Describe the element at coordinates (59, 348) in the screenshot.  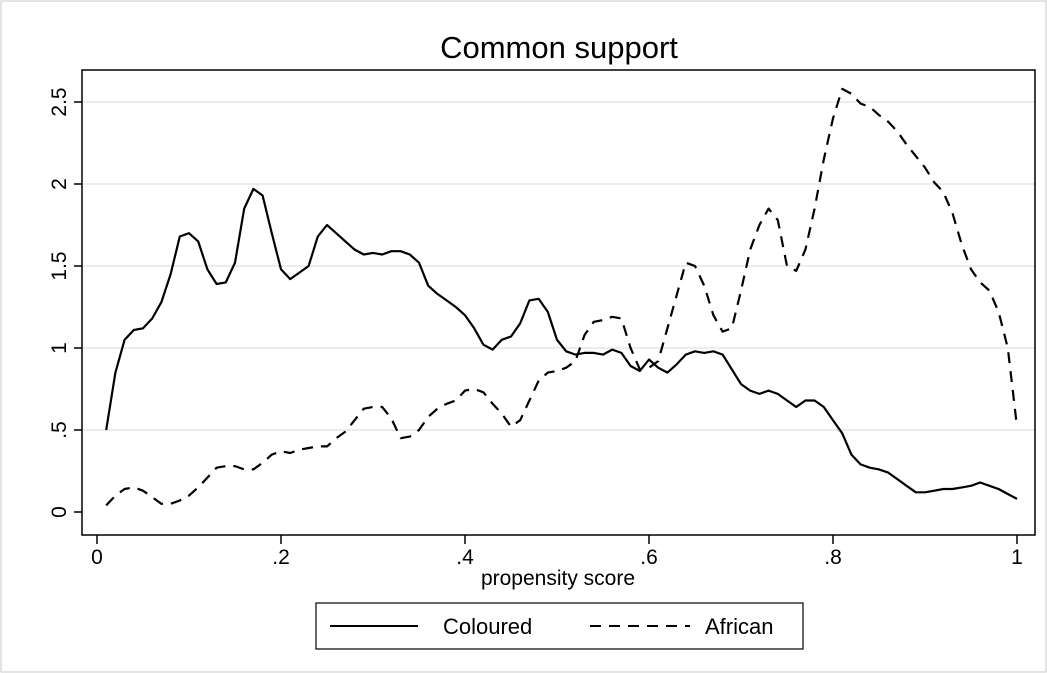
I see `y-tick-label-2: 1` at that location.